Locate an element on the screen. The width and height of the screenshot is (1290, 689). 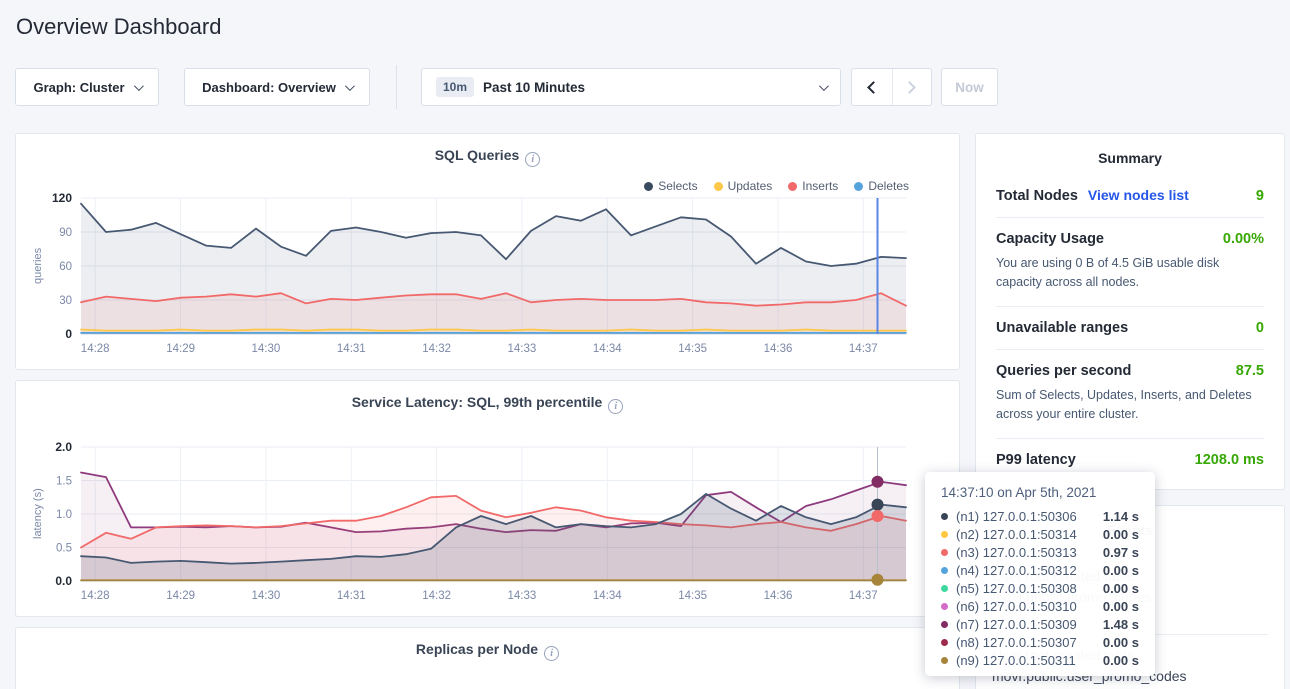
replicas-per-node-chart-panel: Replicas per Node i is located at coordinates (487, 658).